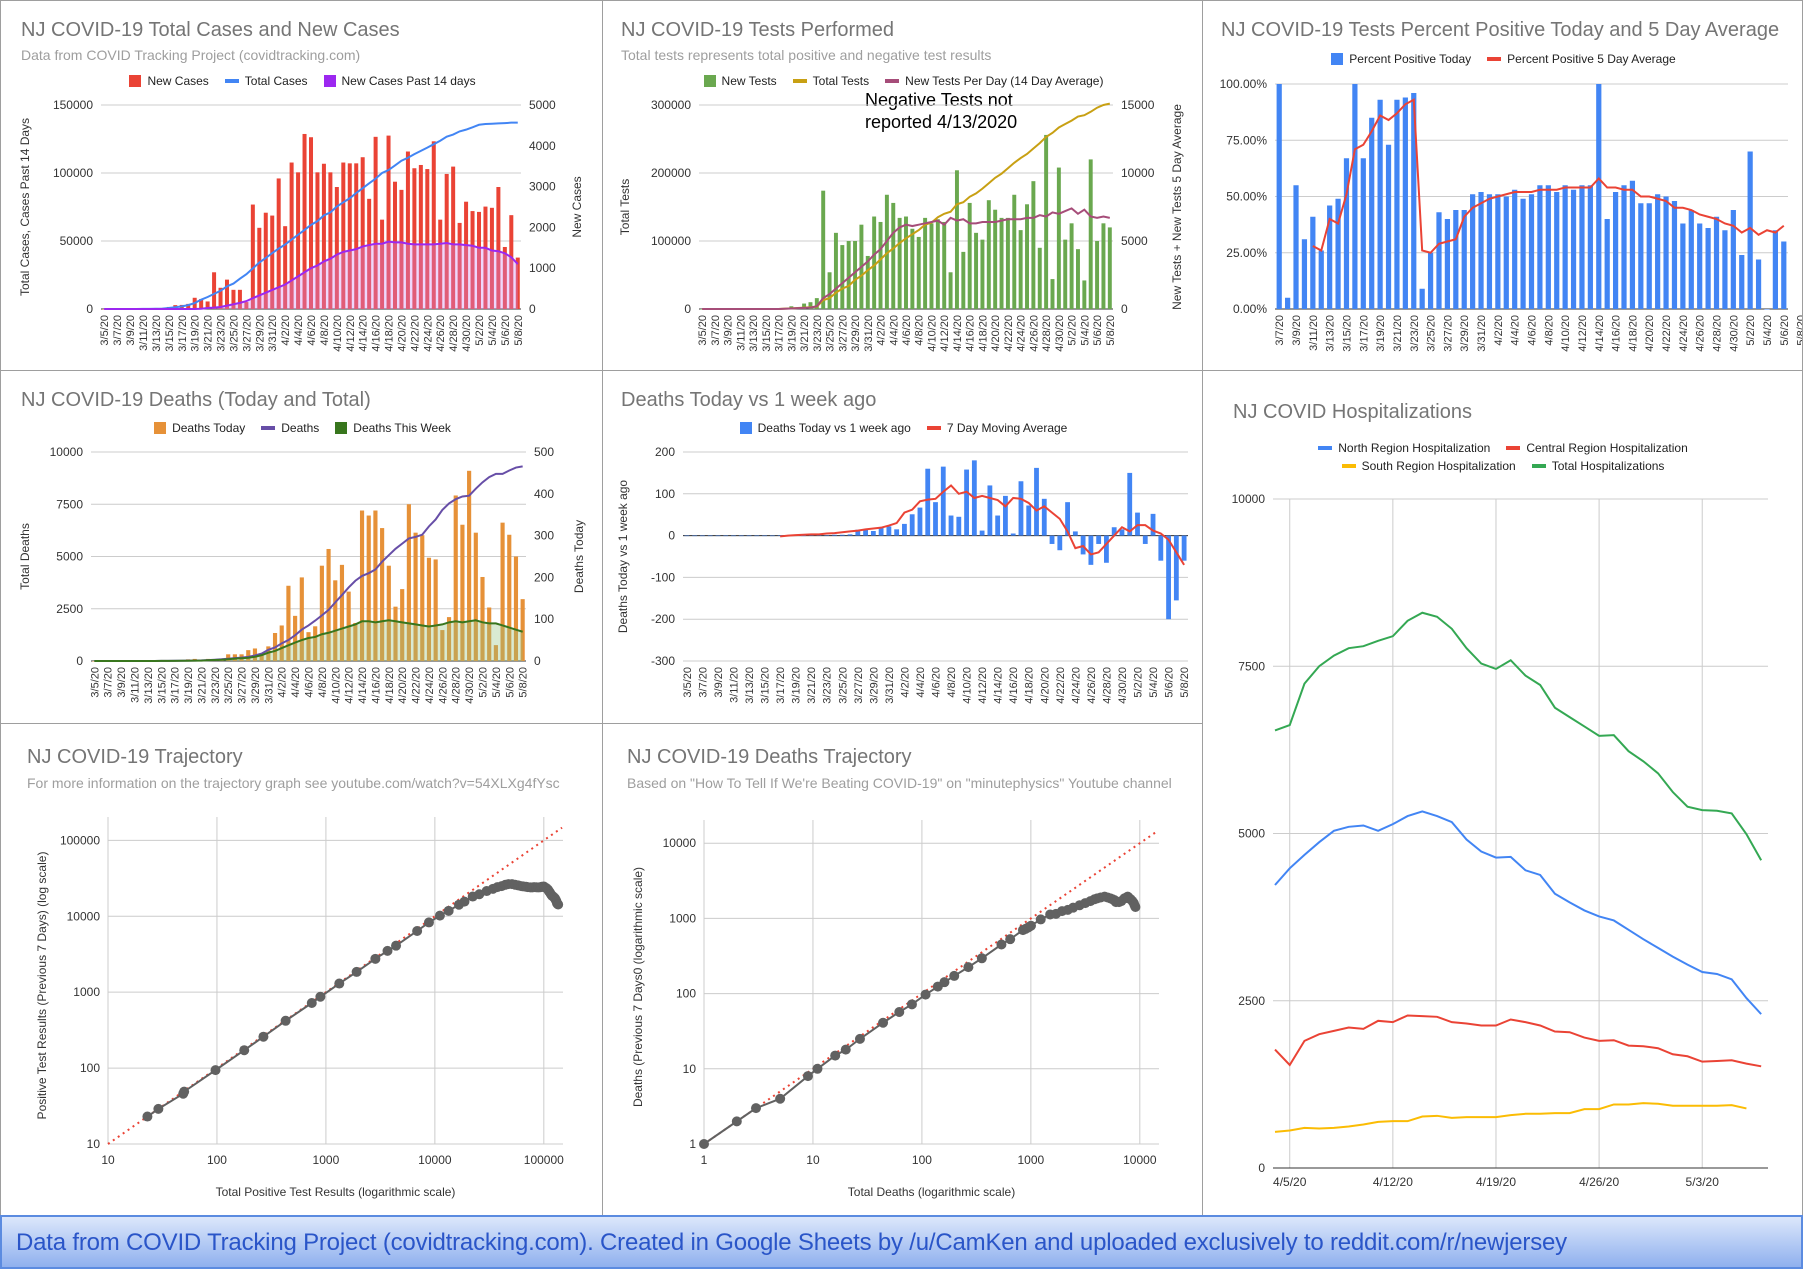 This screenshot has width=1803, height=1269. Describe the element at coordinates (671, 536) in the screenshot. I see `y-tick-label: 0` at that location.